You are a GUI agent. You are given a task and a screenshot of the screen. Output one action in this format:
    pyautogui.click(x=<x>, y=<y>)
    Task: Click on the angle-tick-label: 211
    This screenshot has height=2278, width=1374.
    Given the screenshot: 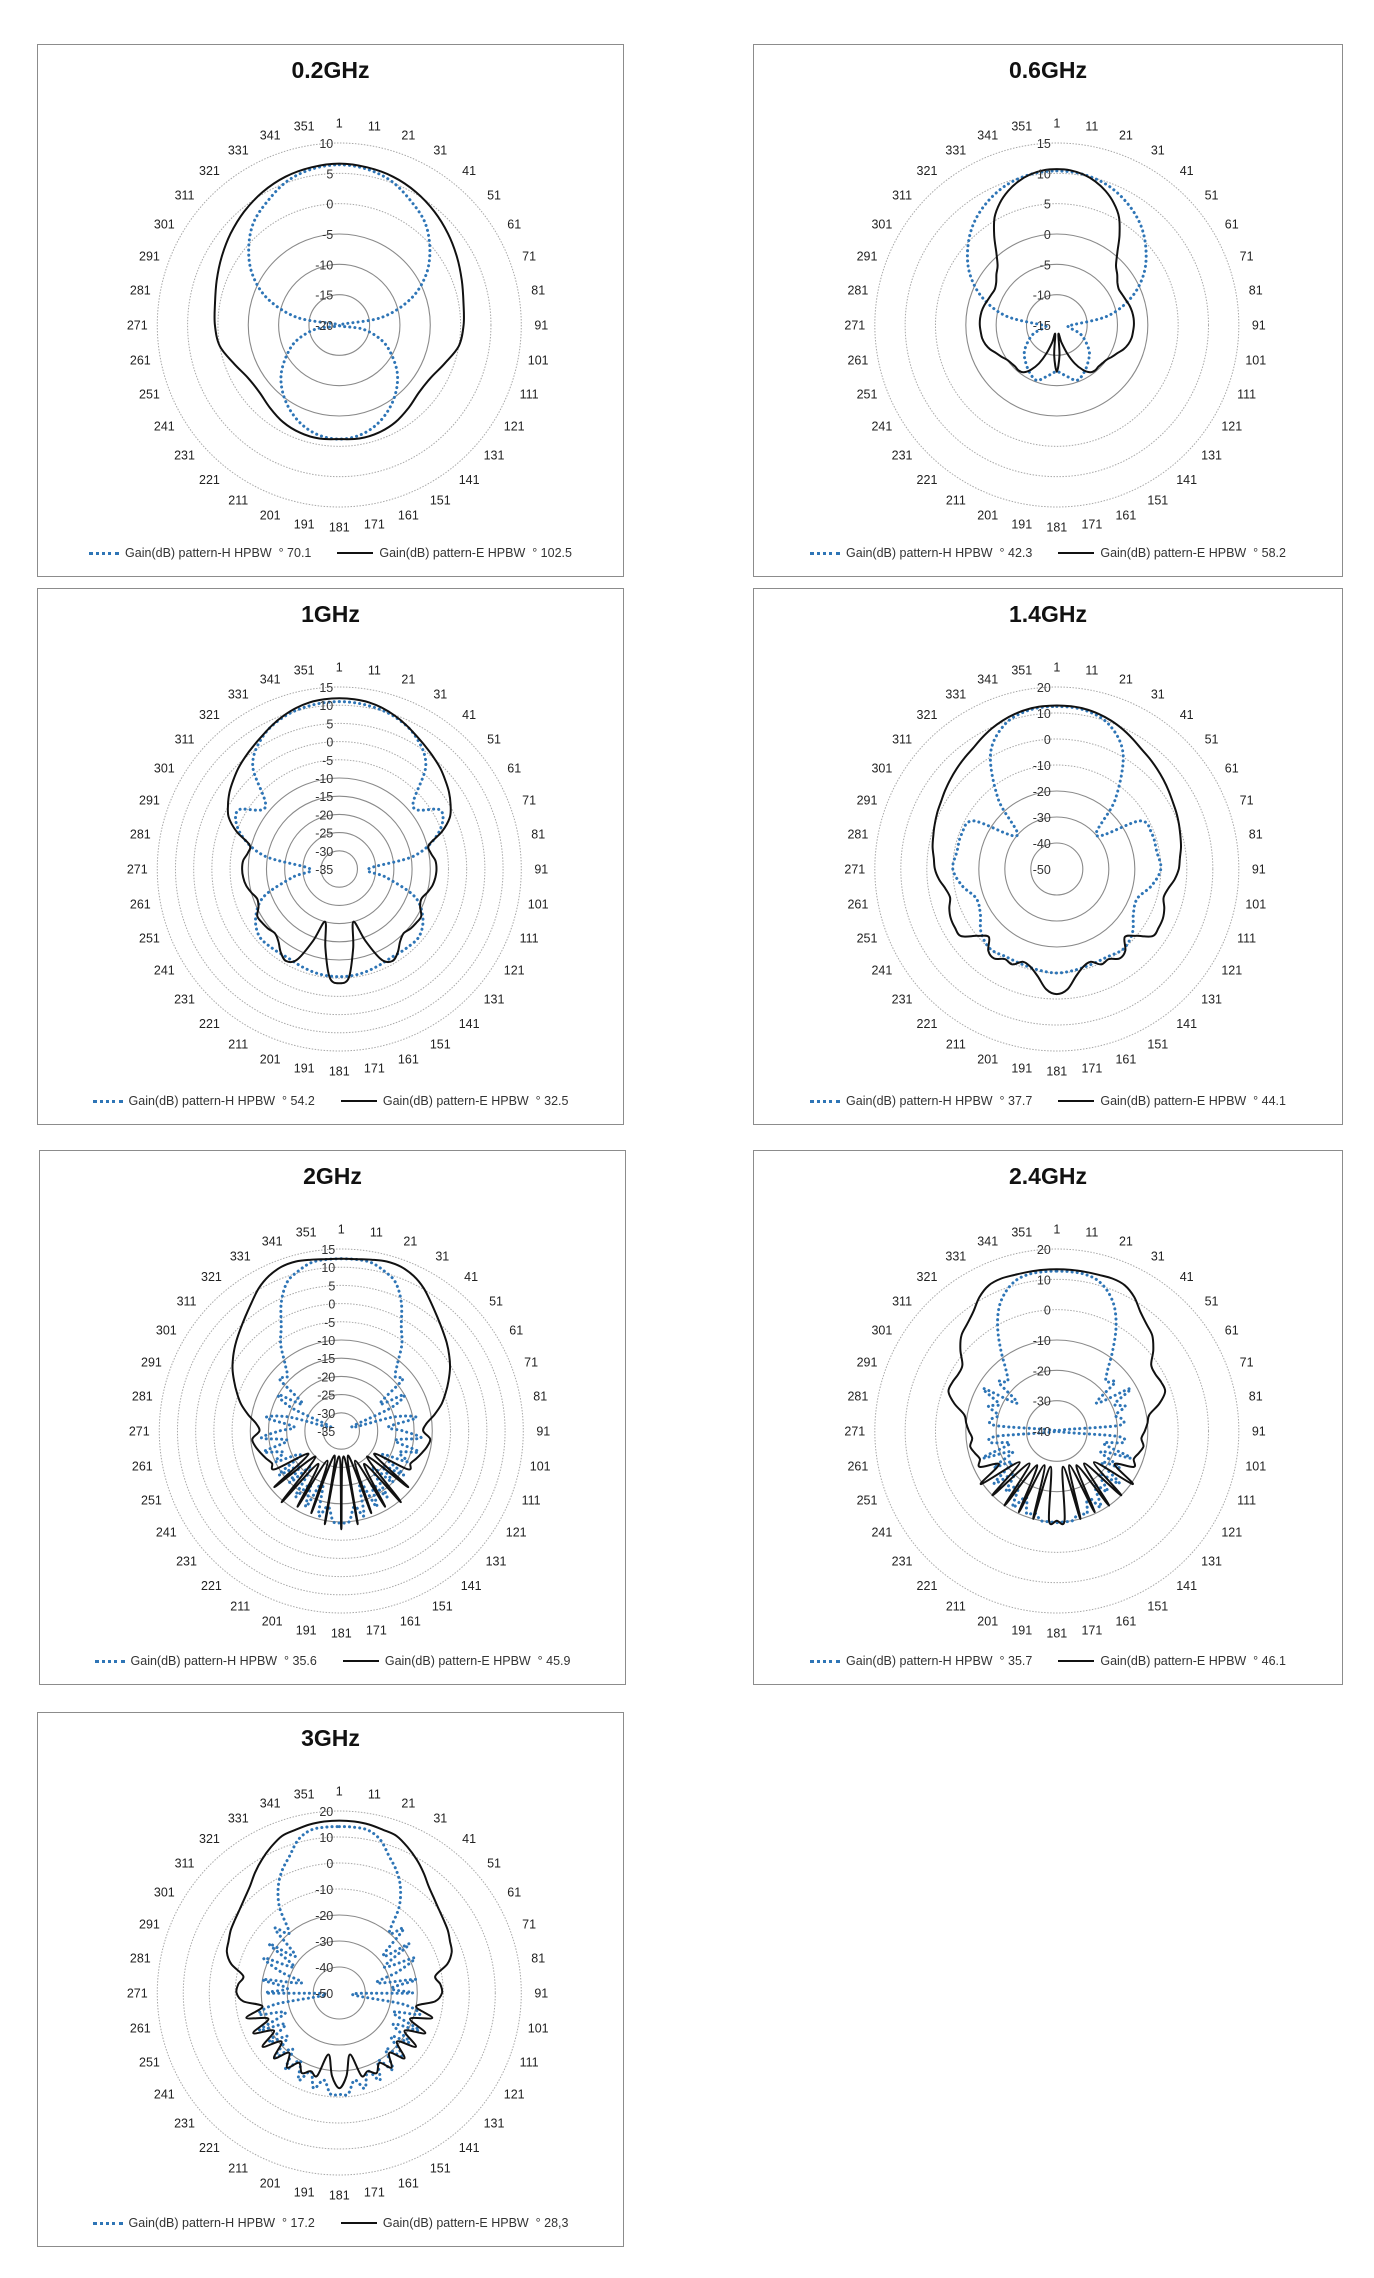 What is the action you would take?
    pyautogui.click(x=238, y=1044)
    